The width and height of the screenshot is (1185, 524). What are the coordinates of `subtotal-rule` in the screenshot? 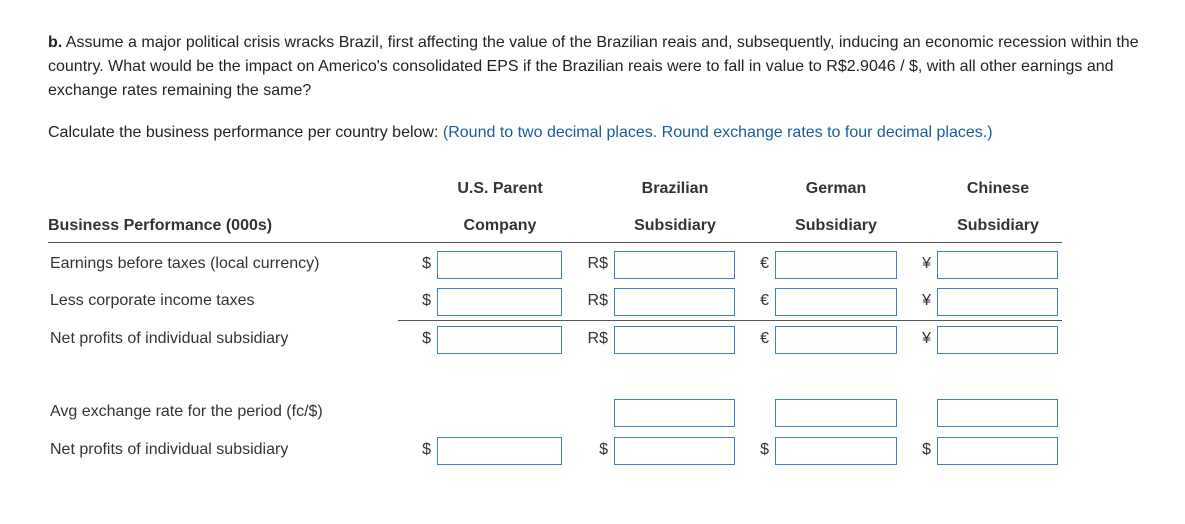 It's located at (730, 320).